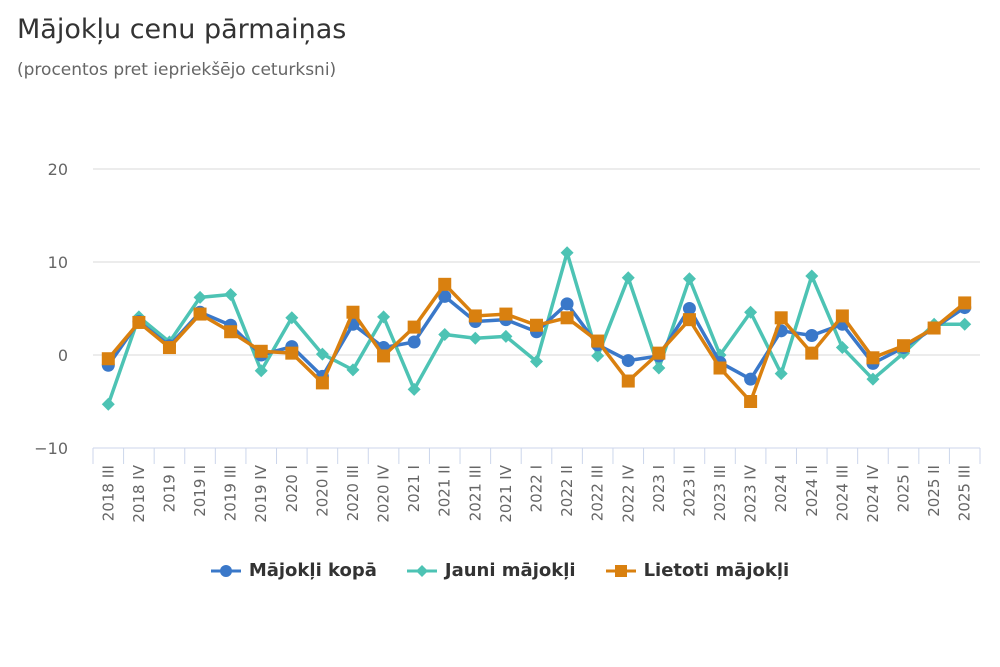 This screenshot has width=1000, height=667. What do you see at coordinates (292, 488) in the screenshot?
I see `x-tick-label: 2020 I` at bounding box center [292, 488].